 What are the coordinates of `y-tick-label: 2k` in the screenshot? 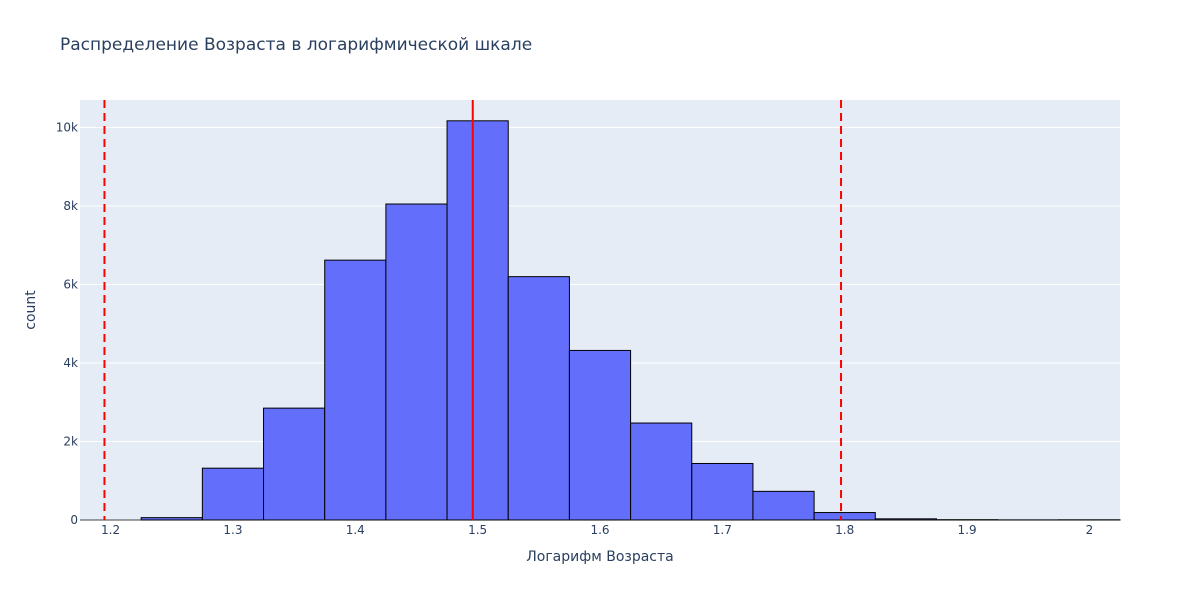 It's located at (70, 441).